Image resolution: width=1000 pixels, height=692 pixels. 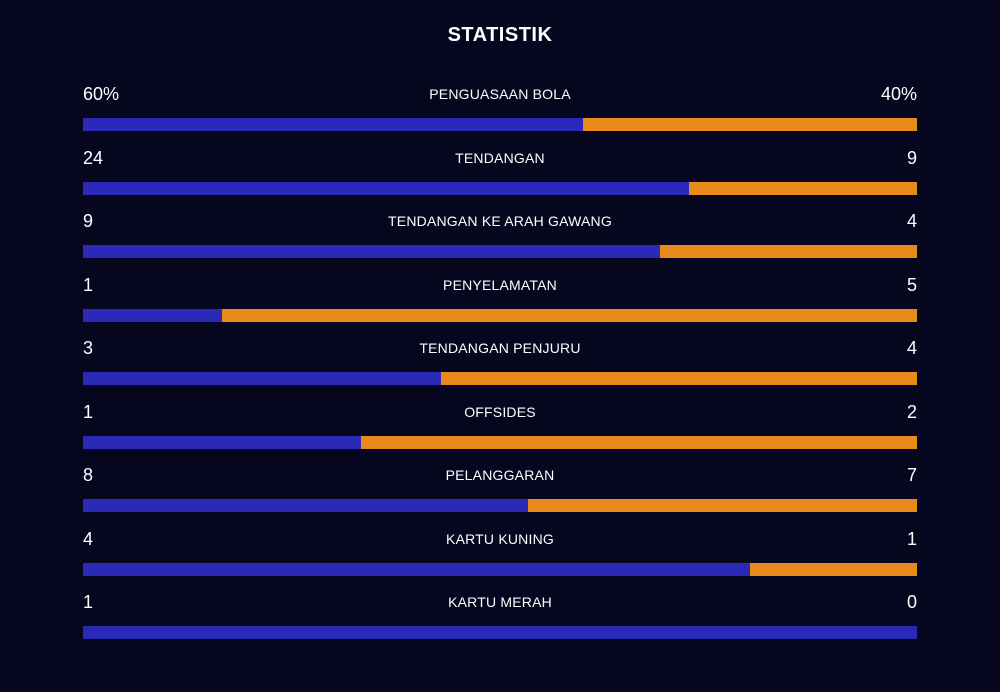 I want to click on away-value: 40%, so click(x=898, y=94).